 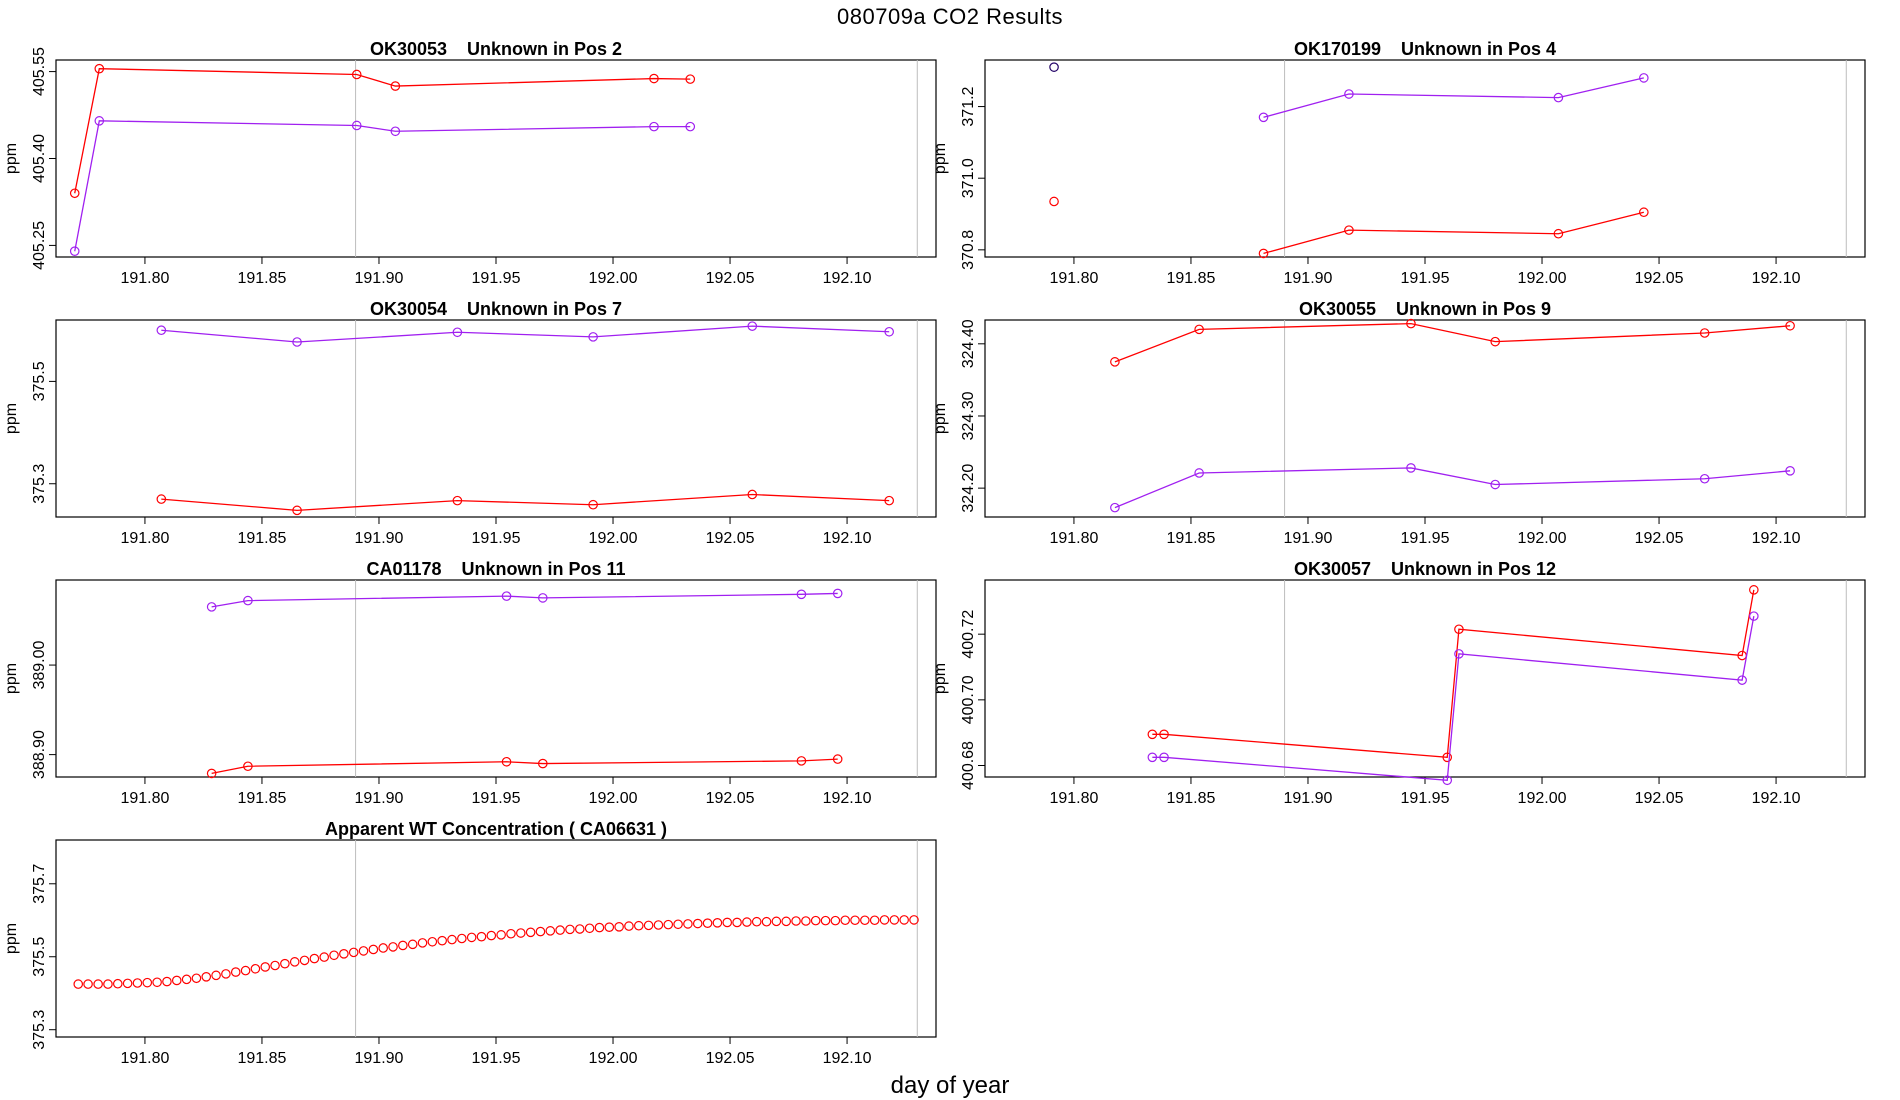 I want to click on x-tick-label: 192.00, so click(x=1542, y=538).